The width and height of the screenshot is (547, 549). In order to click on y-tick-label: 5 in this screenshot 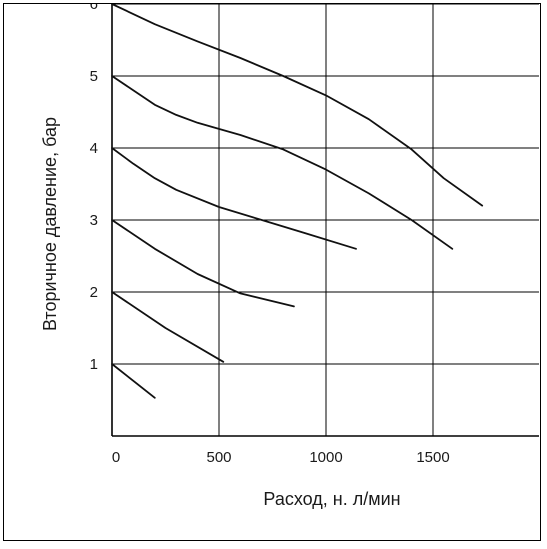, I will do `click(94, 76)`.